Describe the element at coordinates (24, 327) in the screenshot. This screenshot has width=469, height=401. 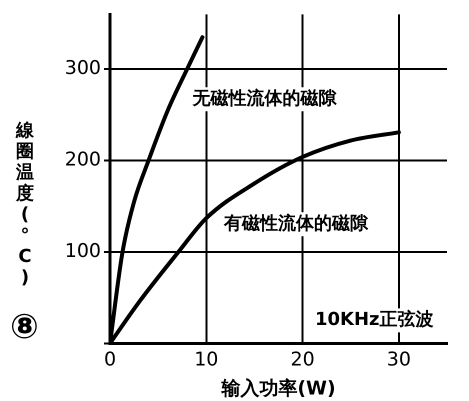
I see `text: ⑧` at that location.